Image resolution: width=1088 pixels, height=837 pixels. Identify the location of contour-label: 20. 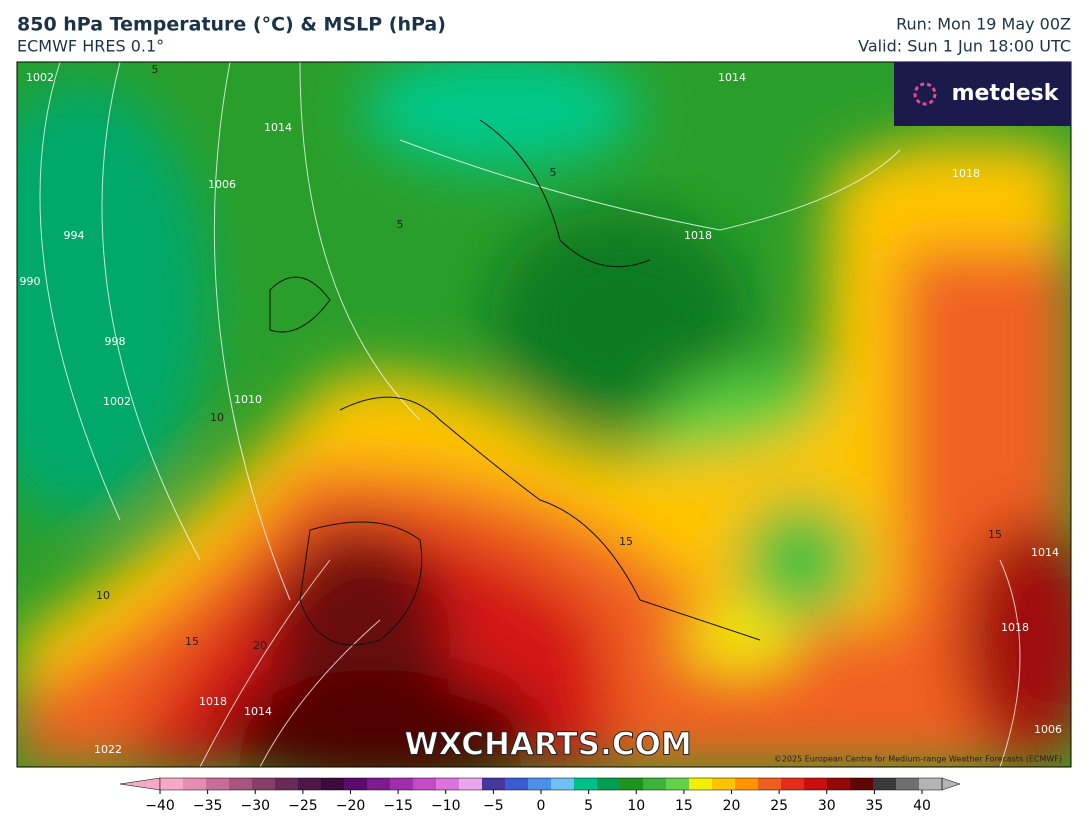
(260, 645).